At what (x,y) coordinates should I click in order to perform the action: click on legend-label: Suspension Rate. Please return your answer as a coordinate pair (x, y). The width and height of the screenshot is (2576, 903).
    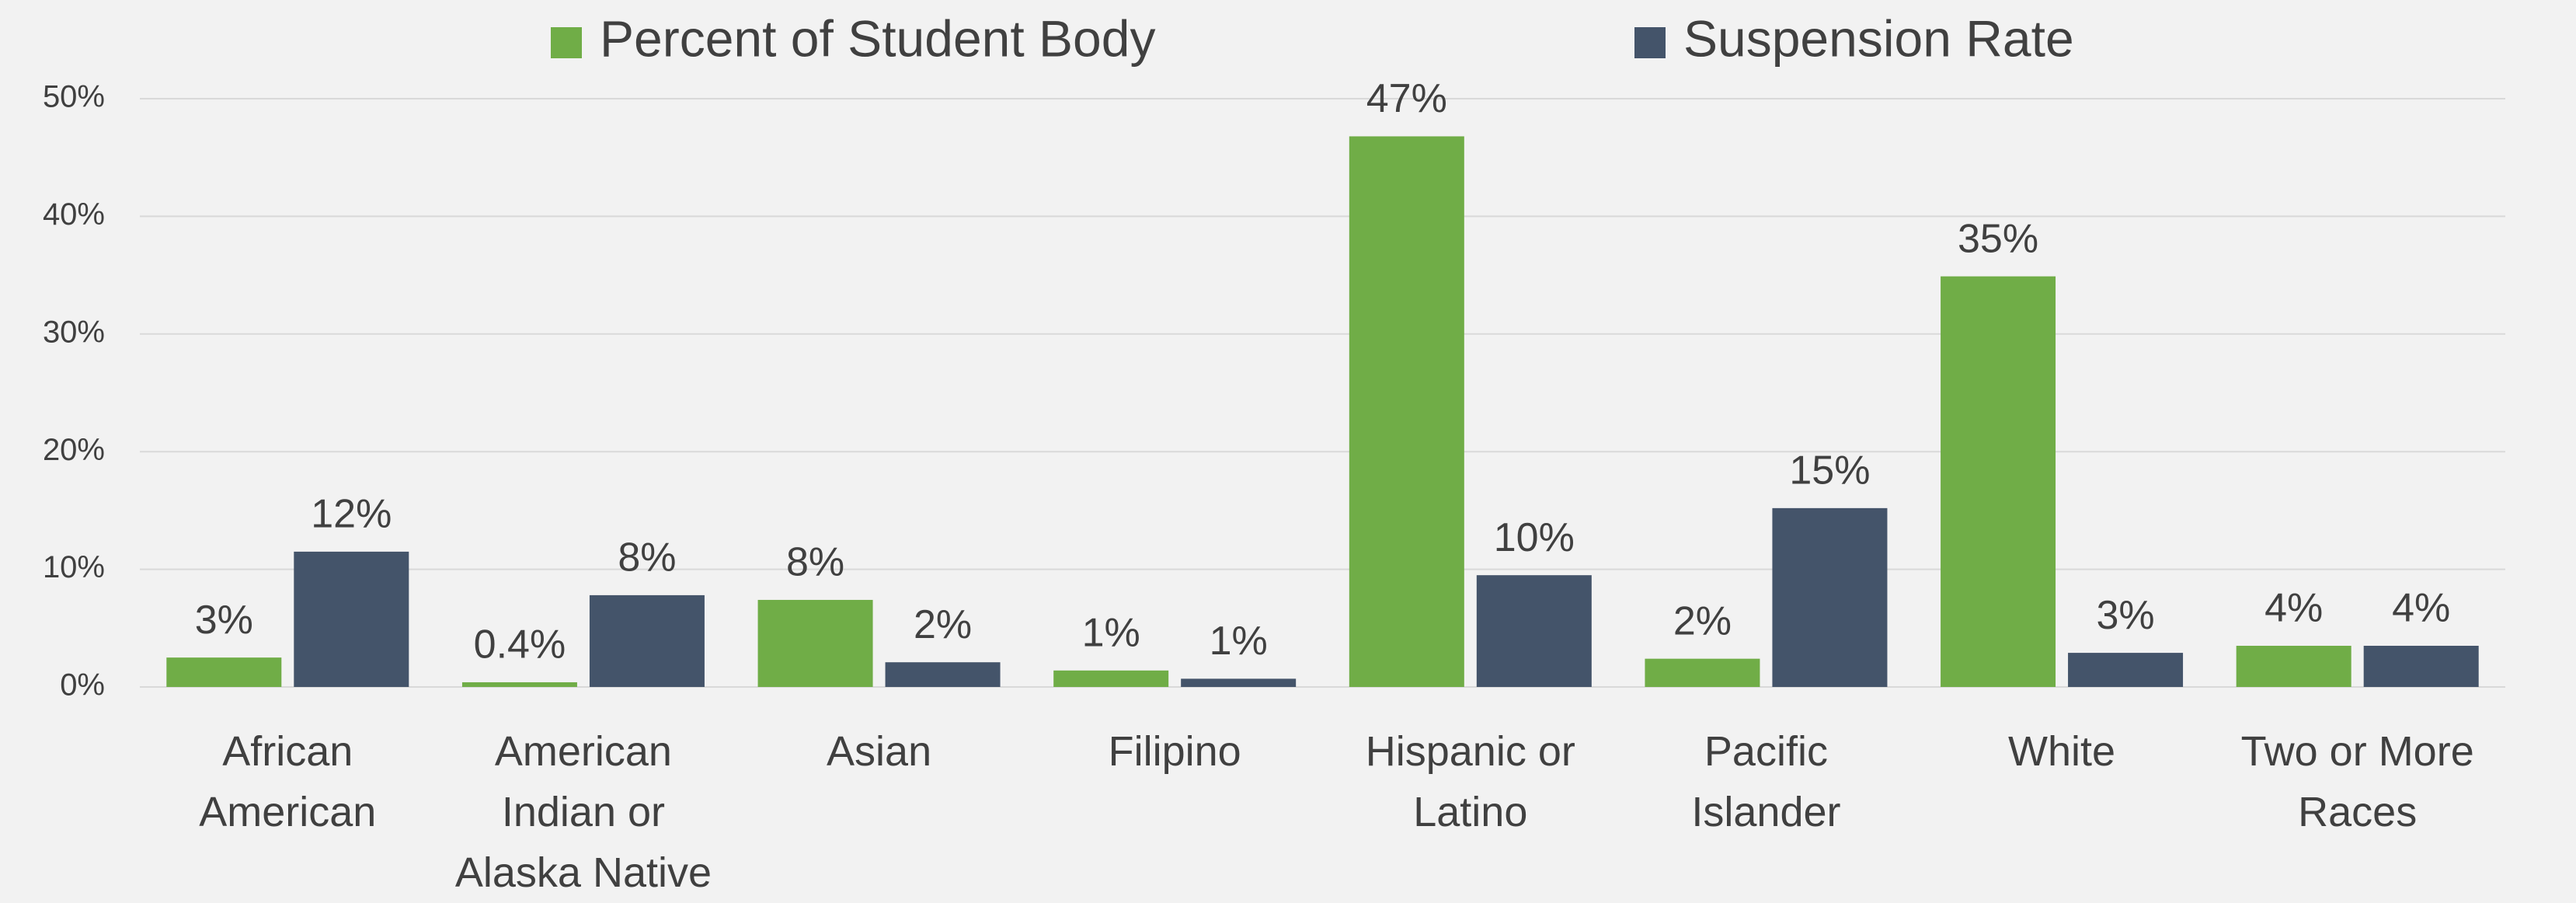
    Looking at the image, I should click on (1878, 38).